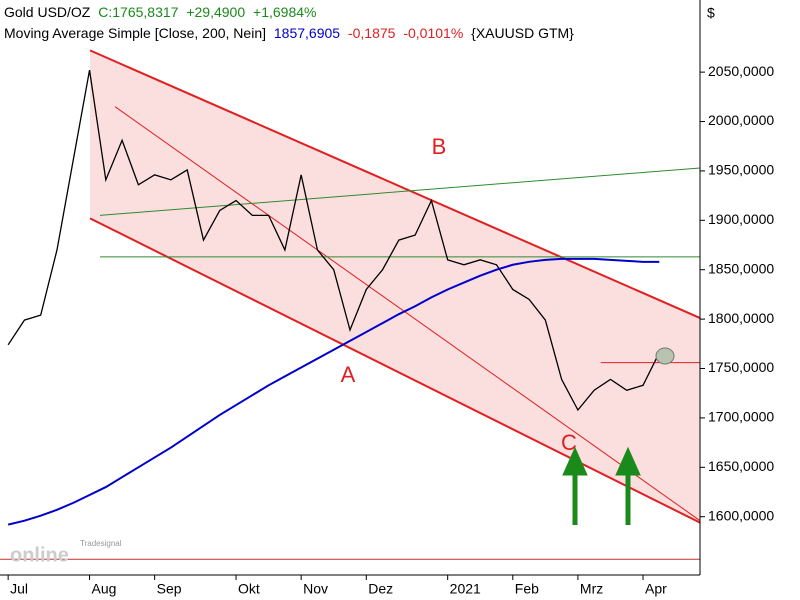  I want to click on x-tick-label: Sep, so click(169, 589).